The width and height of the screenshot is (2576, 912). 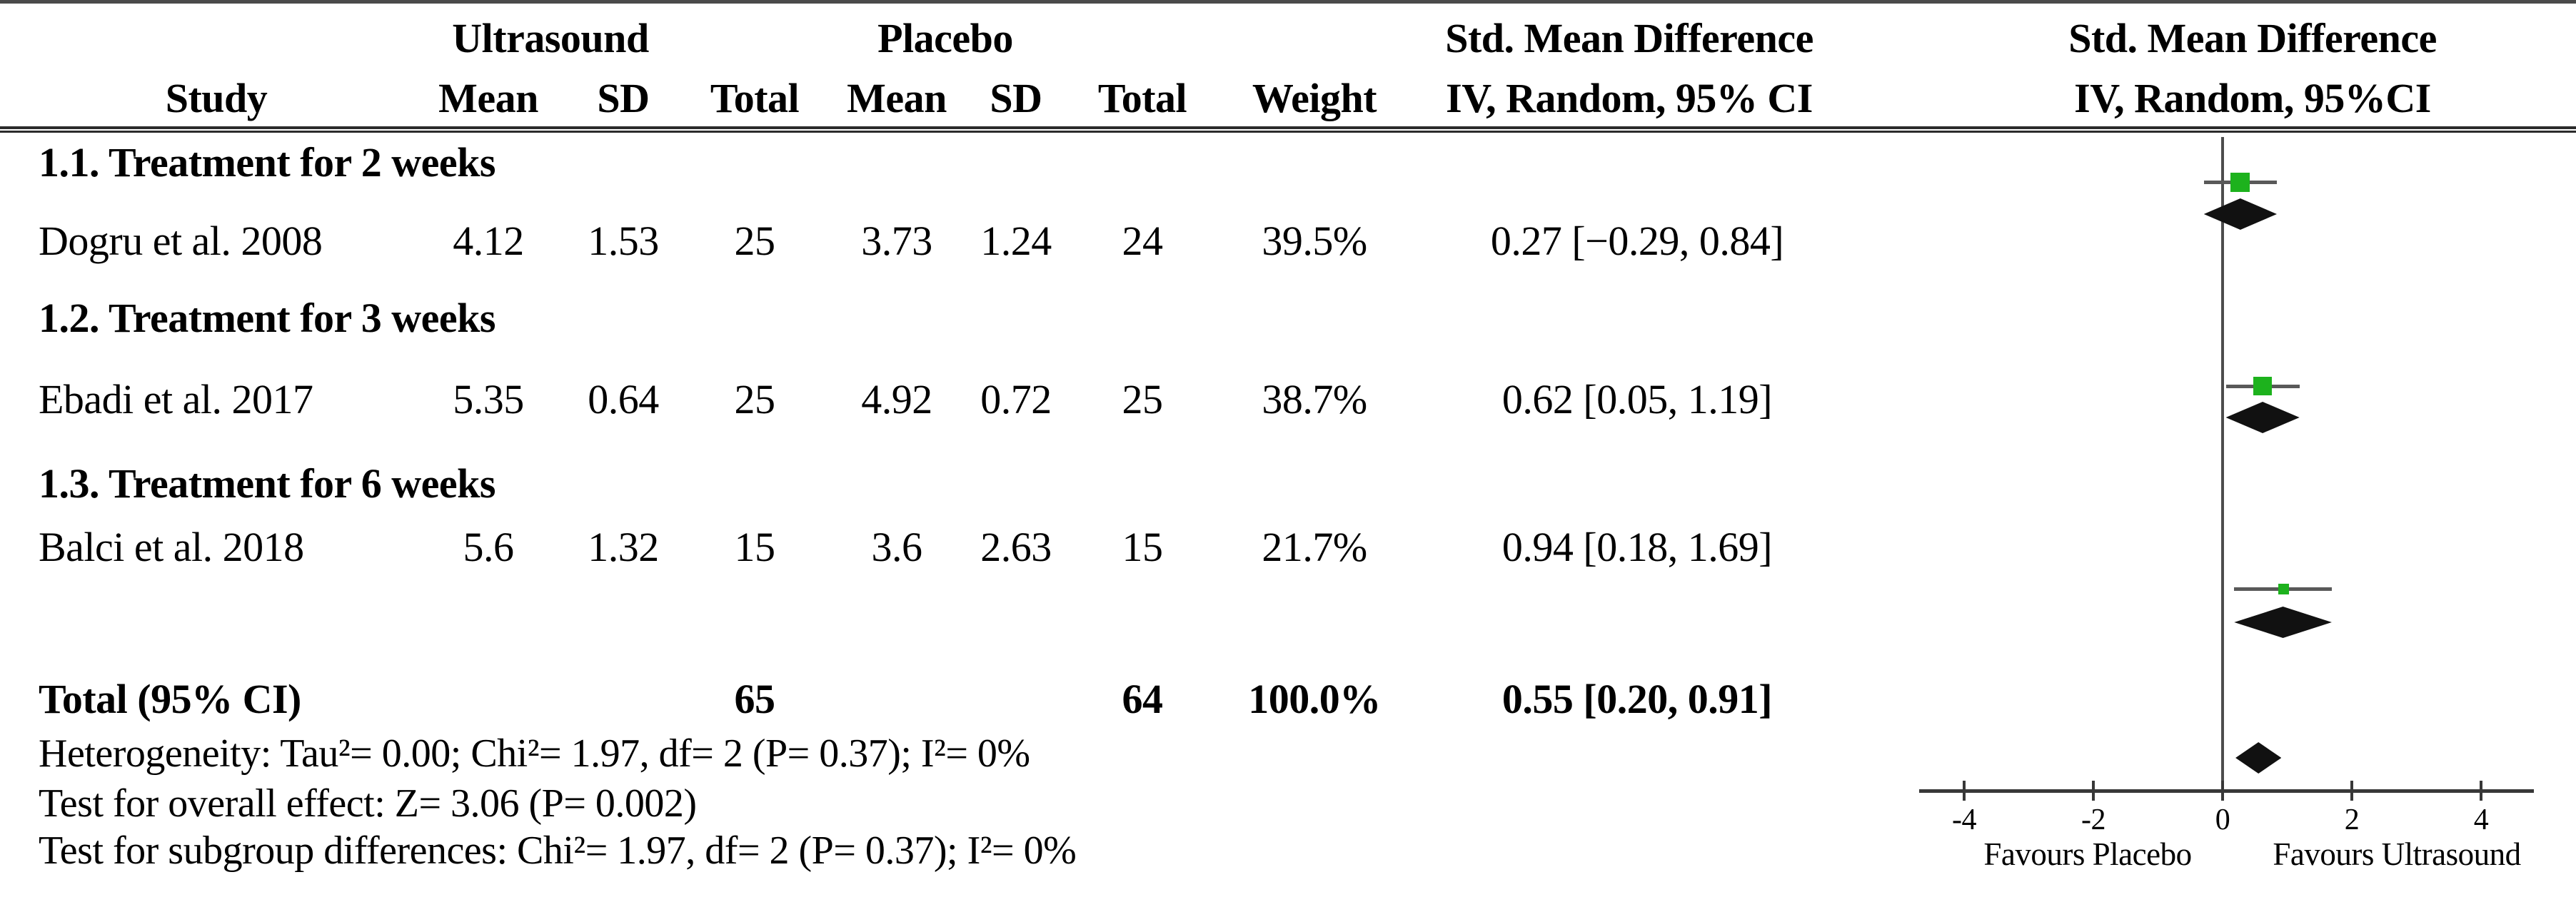 What do you see at coordinates (1314, 699) in the screenshot?
I see `total-weight: 100.0%` at bounding box center [1314, 699].